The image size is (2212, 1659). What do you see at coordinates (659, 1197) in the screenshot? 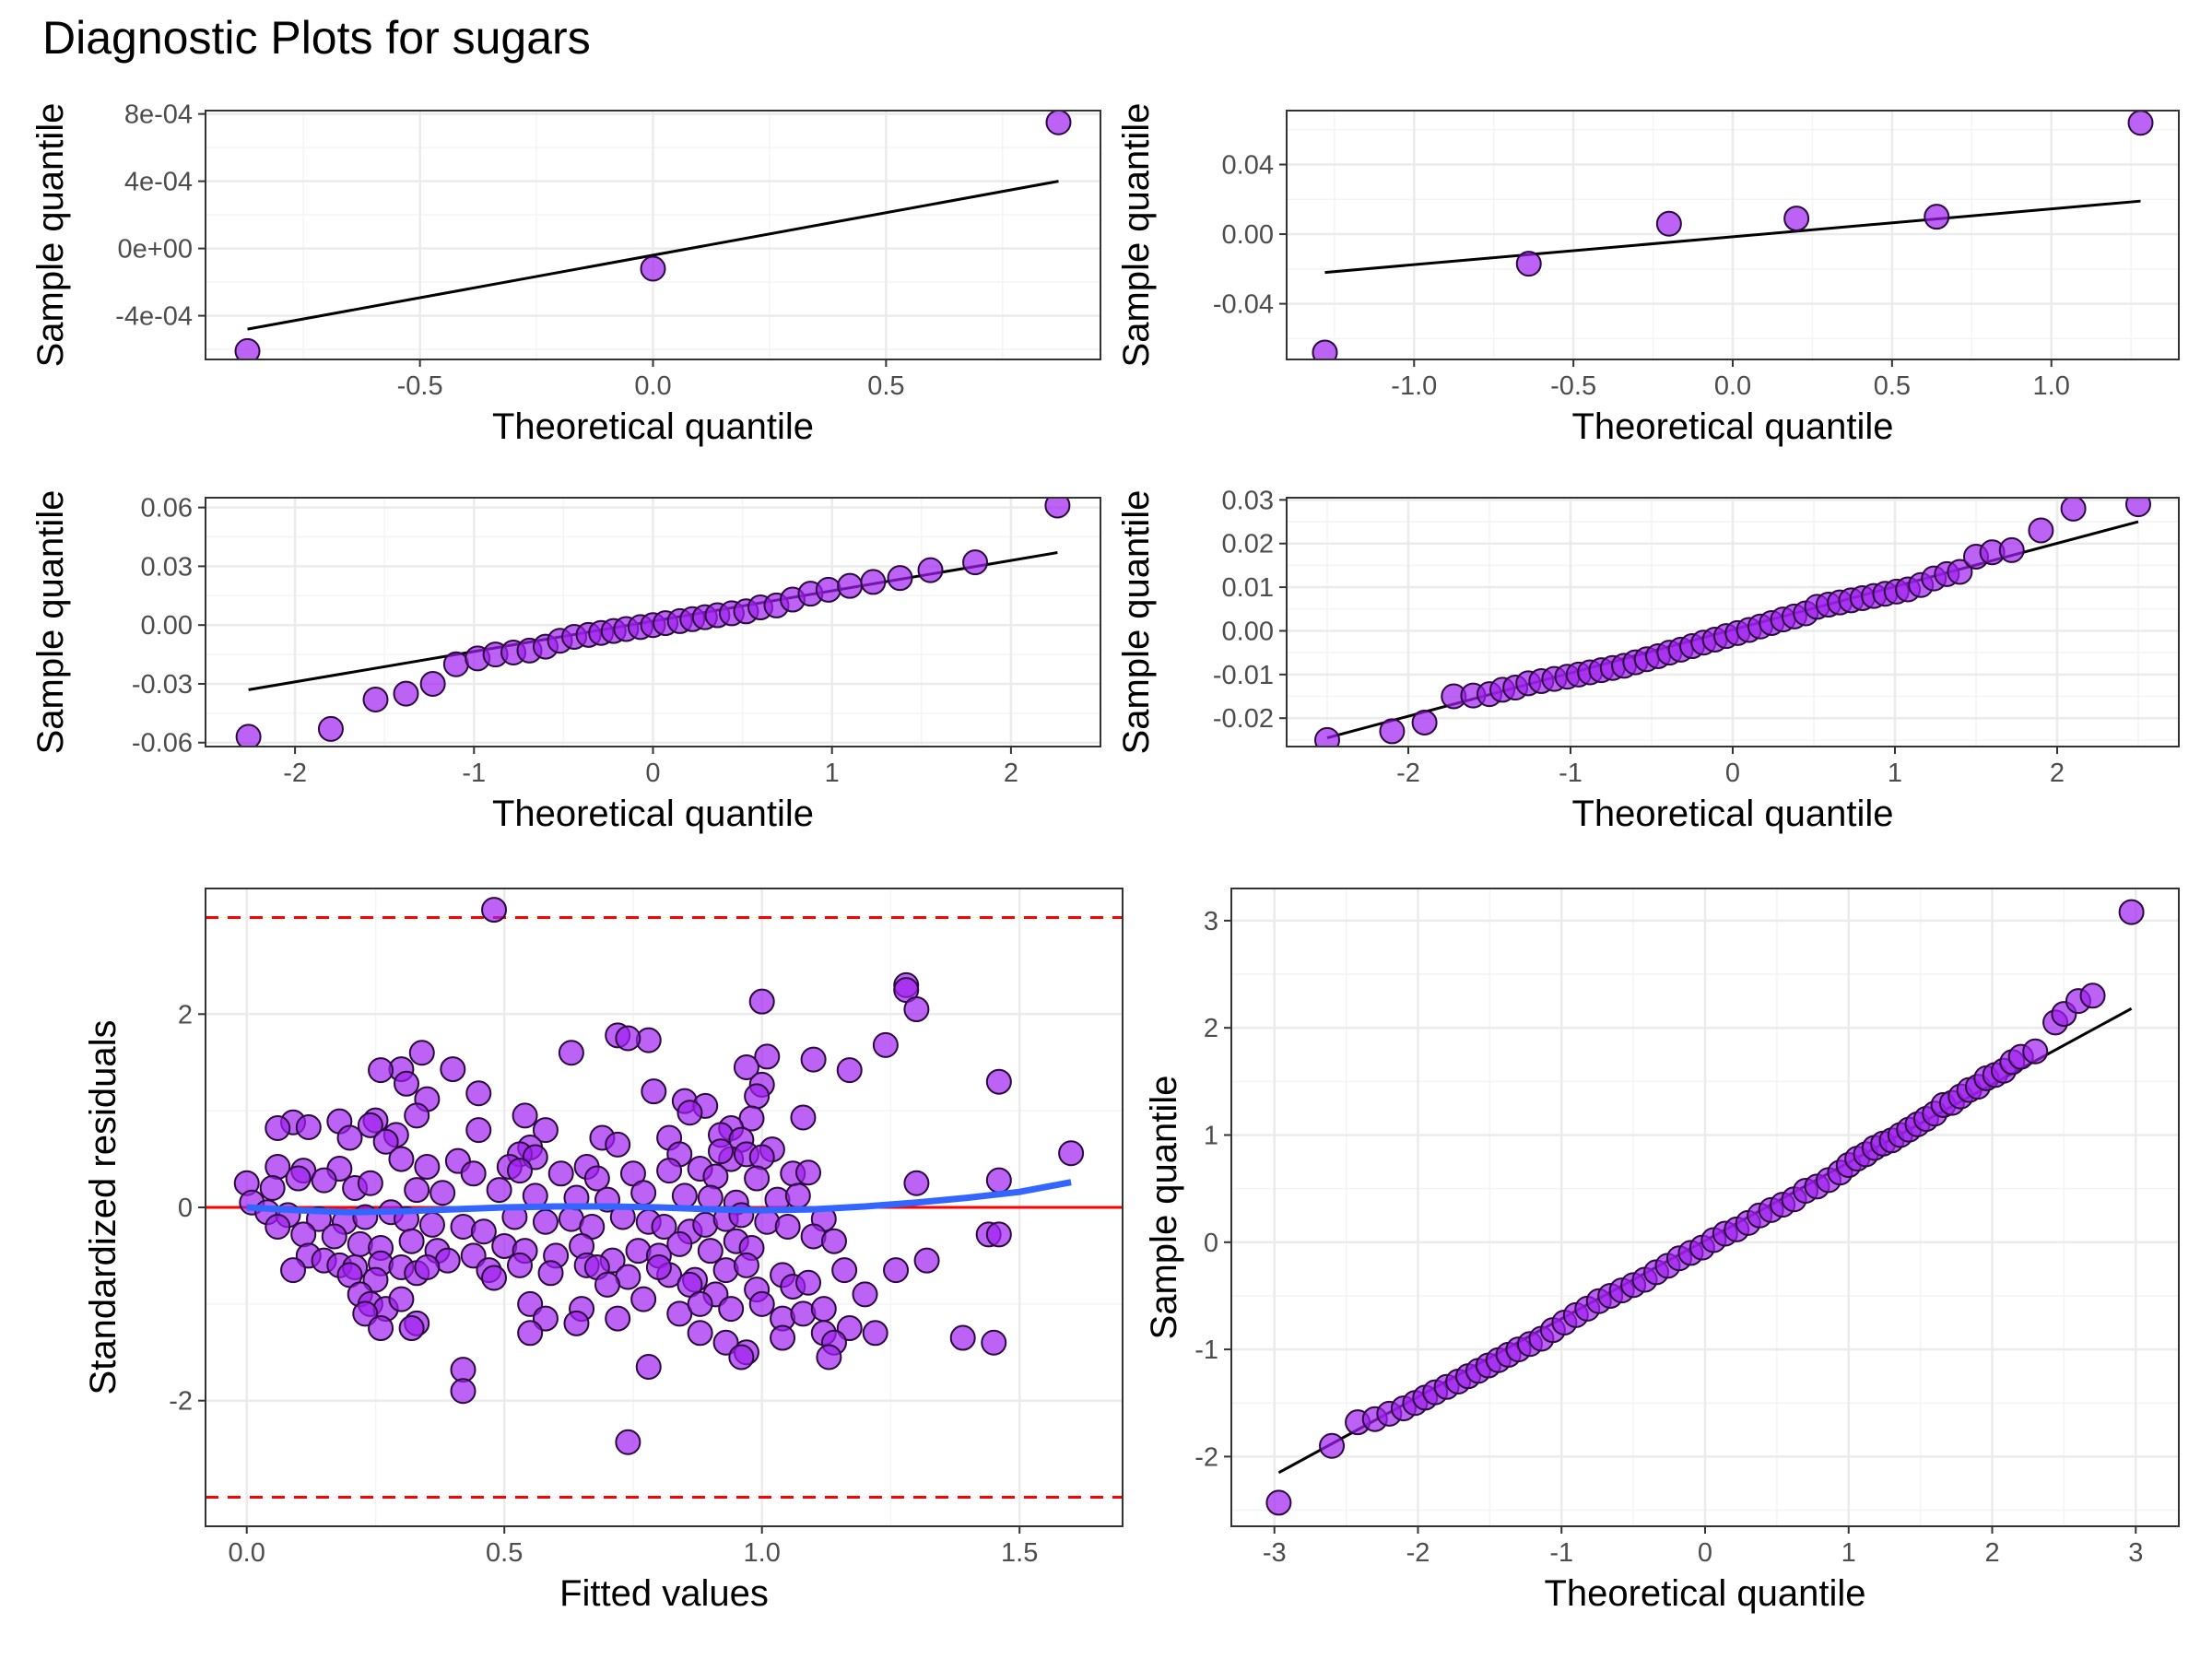
I see `smooth-line` at bounding box center [659, 1197].